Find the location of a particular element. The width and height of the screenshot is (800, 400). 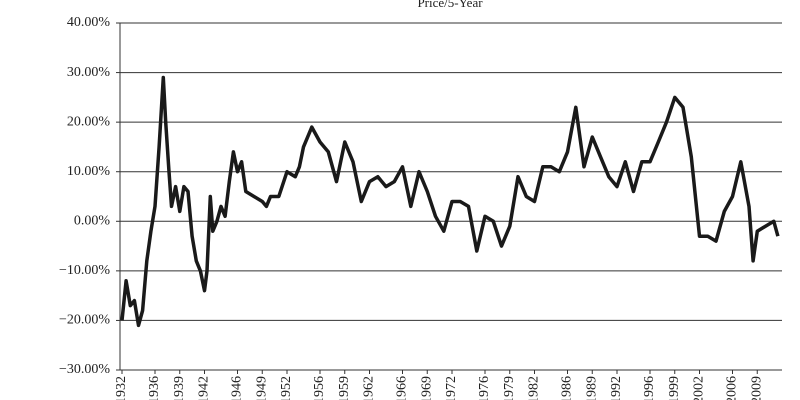

x-tick-label: 1992 is located at coordinates (616, 388).